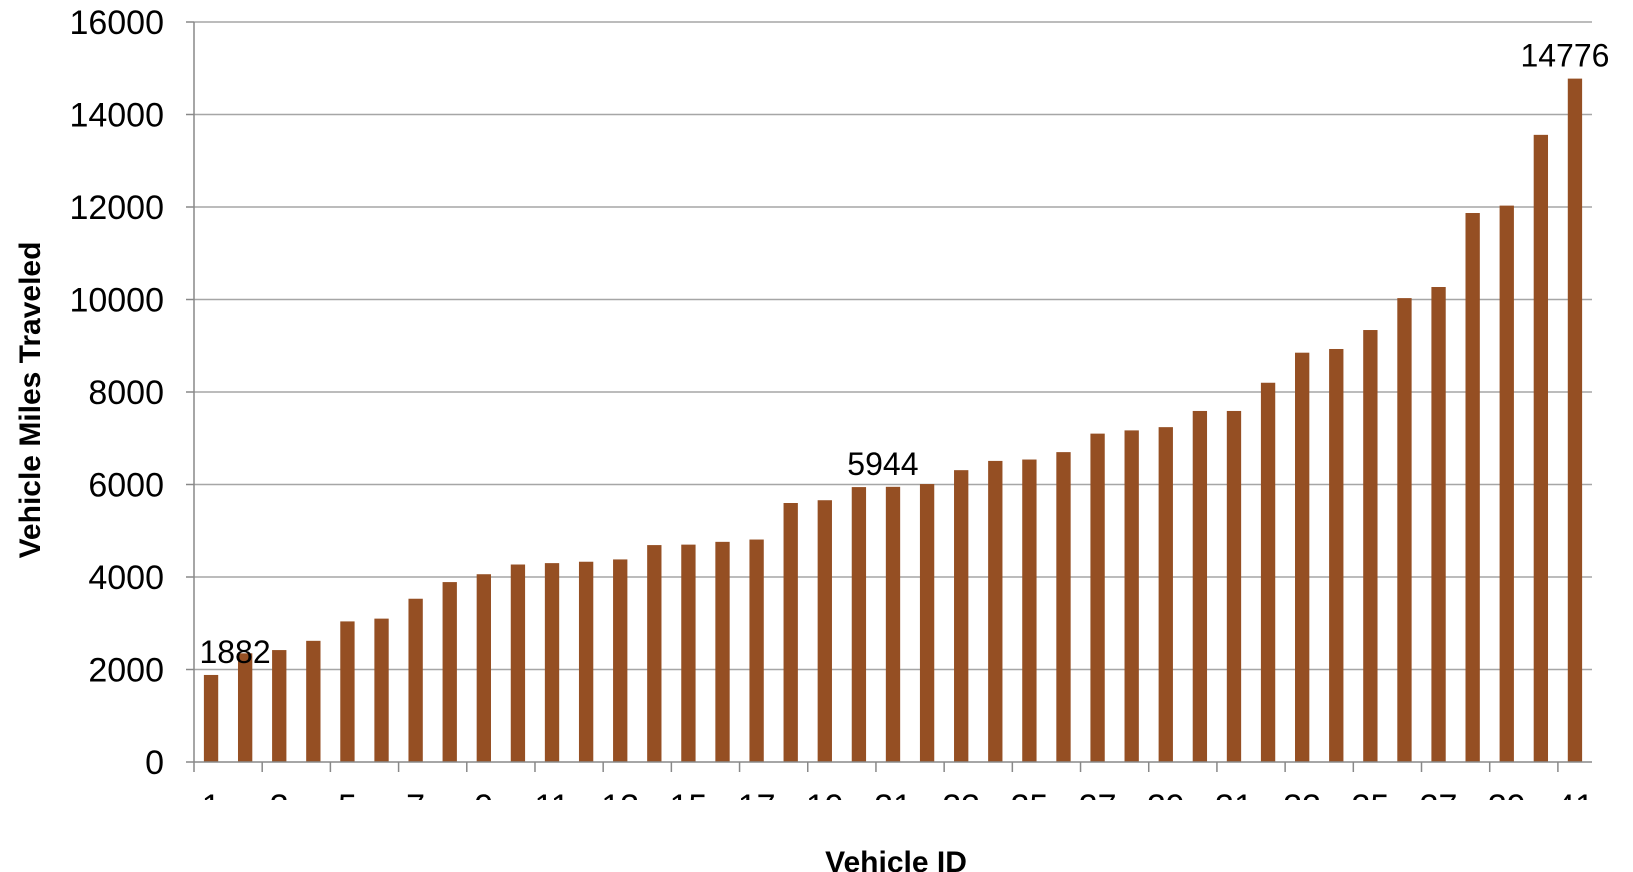  I want to click on y-tick-label: 4000, so click(126, 578).